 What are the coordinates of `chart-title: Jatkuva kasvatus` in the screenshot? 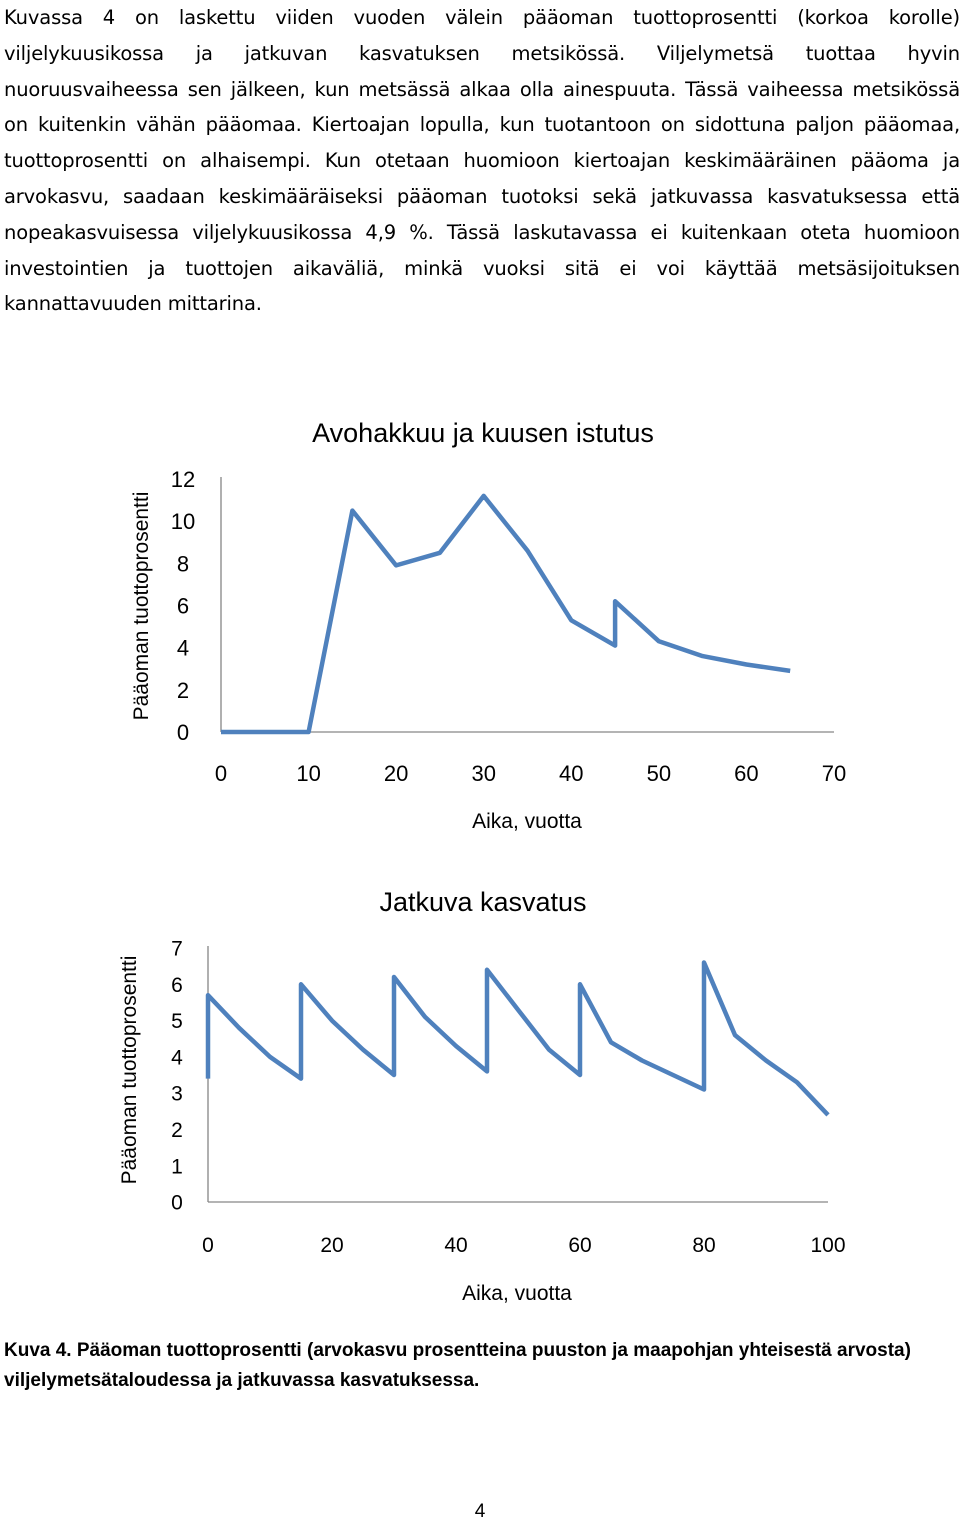 It's located at (482, 902).